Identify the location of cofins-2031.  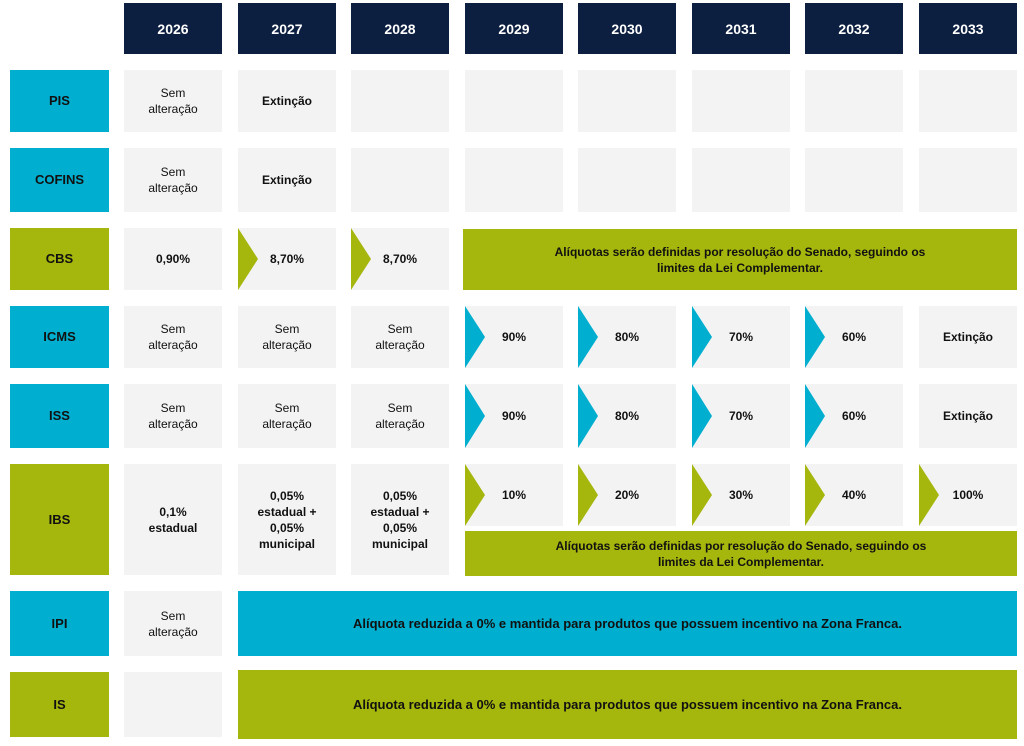
(741, 180).